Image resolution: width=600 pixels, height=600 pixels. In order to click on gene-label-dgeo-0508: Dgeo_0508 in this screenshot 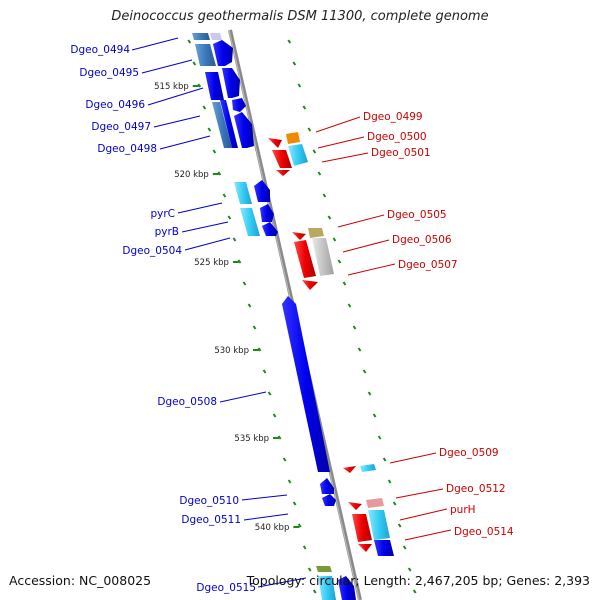, I will do `click(187, 402)`.